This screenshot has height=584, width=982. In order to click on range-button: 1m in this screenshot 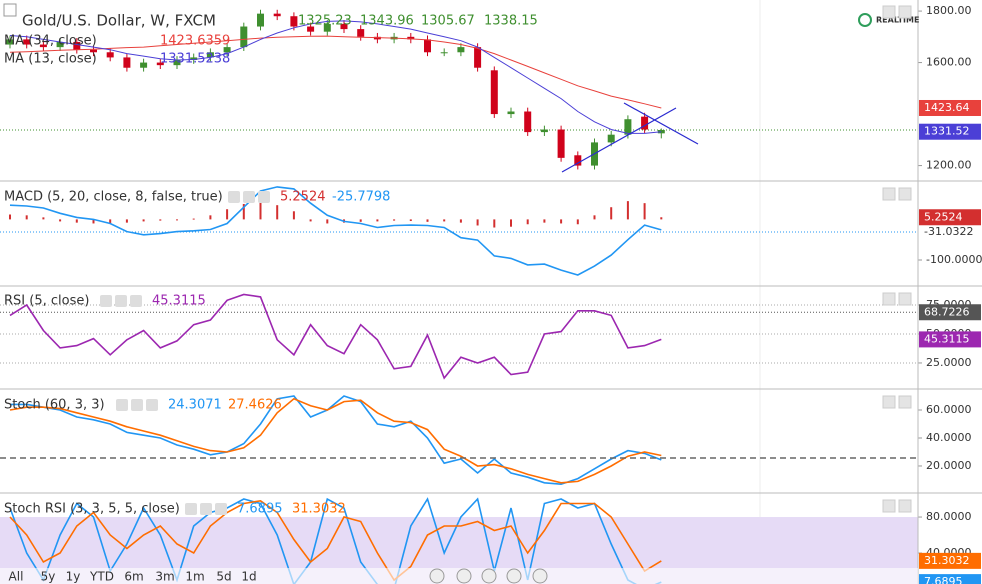, I will do `click(194, 577)`.